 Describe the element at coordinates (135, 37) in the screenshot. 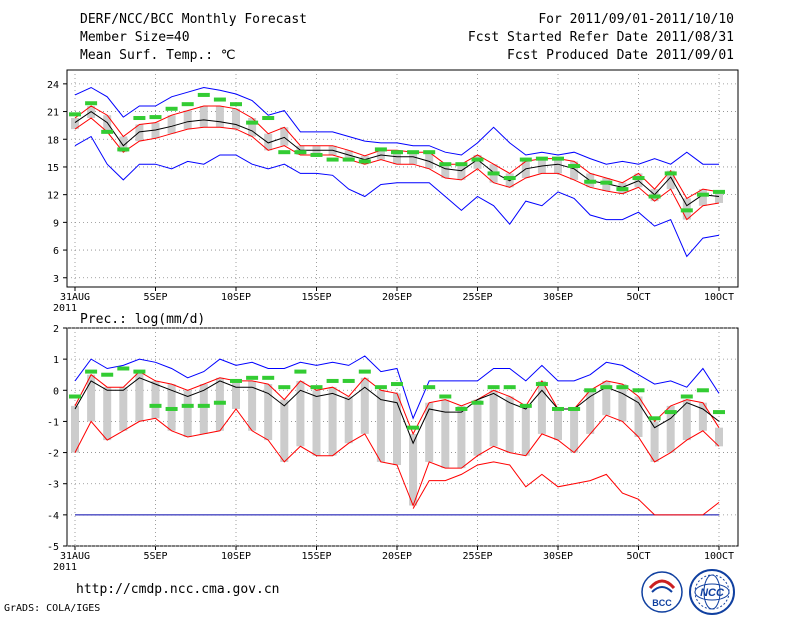

I see `member-size: Member Size=40` at that location.